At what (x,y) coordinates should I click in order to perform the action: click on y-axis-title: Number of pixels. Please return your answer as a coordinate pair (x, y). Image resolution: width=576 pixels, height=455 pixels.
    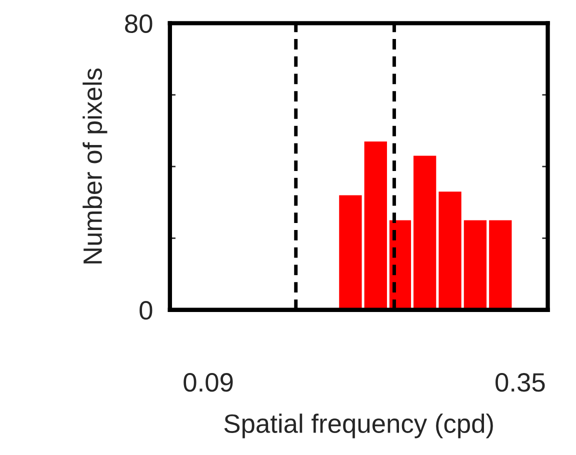
    Looking at the image, I should click on (95, 166).